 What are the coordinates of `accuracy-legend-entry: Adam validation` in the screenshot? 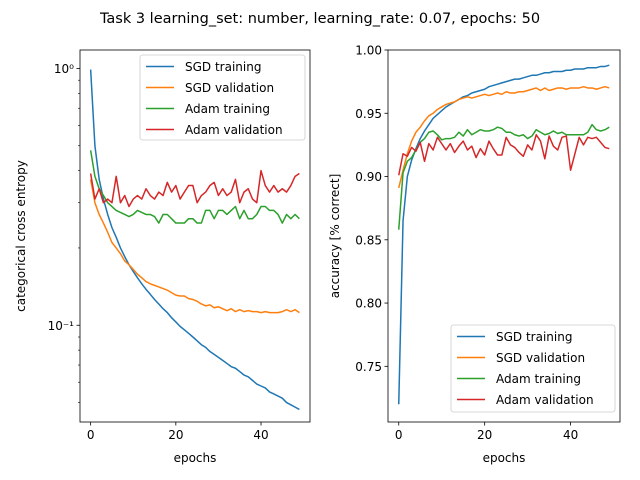 It's located at (545, 400).